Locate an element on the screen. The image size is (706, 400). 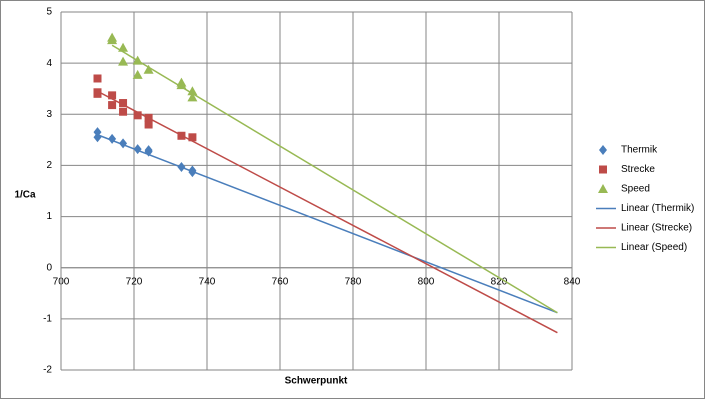
y-tick-label: 0 is located at coordinates (49, 267).